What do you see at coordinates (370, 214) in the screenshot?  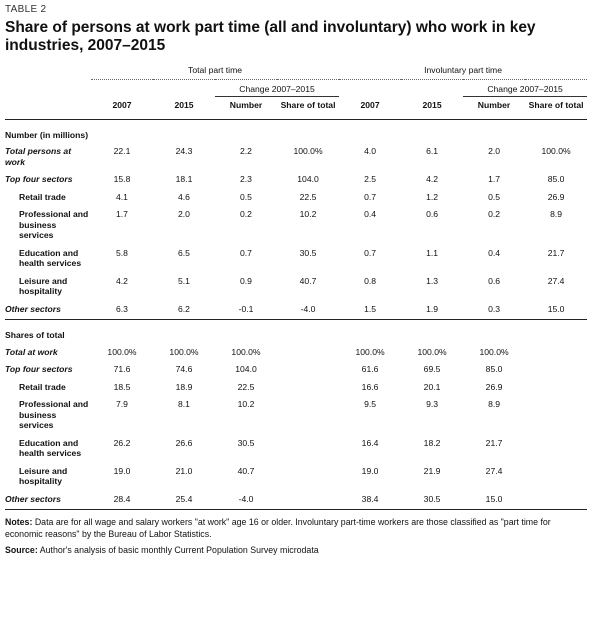 I see `cell: 0.4` at bounding box center [370, 214].